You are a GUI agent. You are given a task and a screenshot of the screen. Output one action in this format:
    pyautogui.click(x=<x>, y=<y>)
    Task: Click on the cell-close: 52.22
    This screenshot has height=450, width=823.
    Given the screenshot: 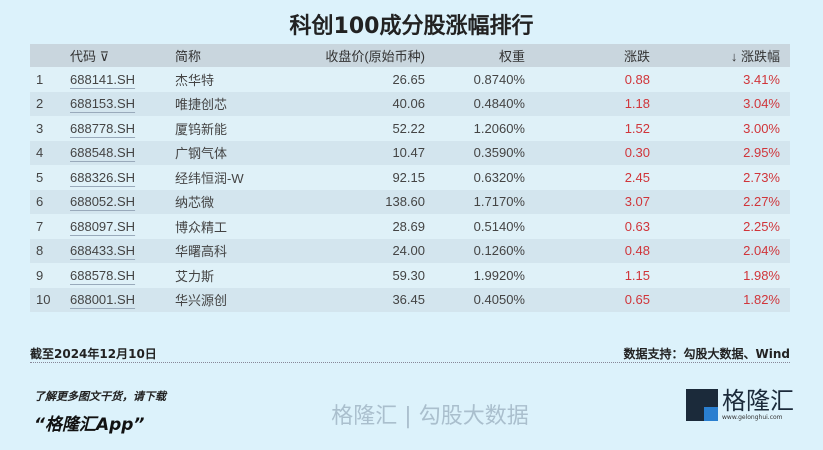 What is the action you would take?
    pyautogui.click(x=355, y=128)
    